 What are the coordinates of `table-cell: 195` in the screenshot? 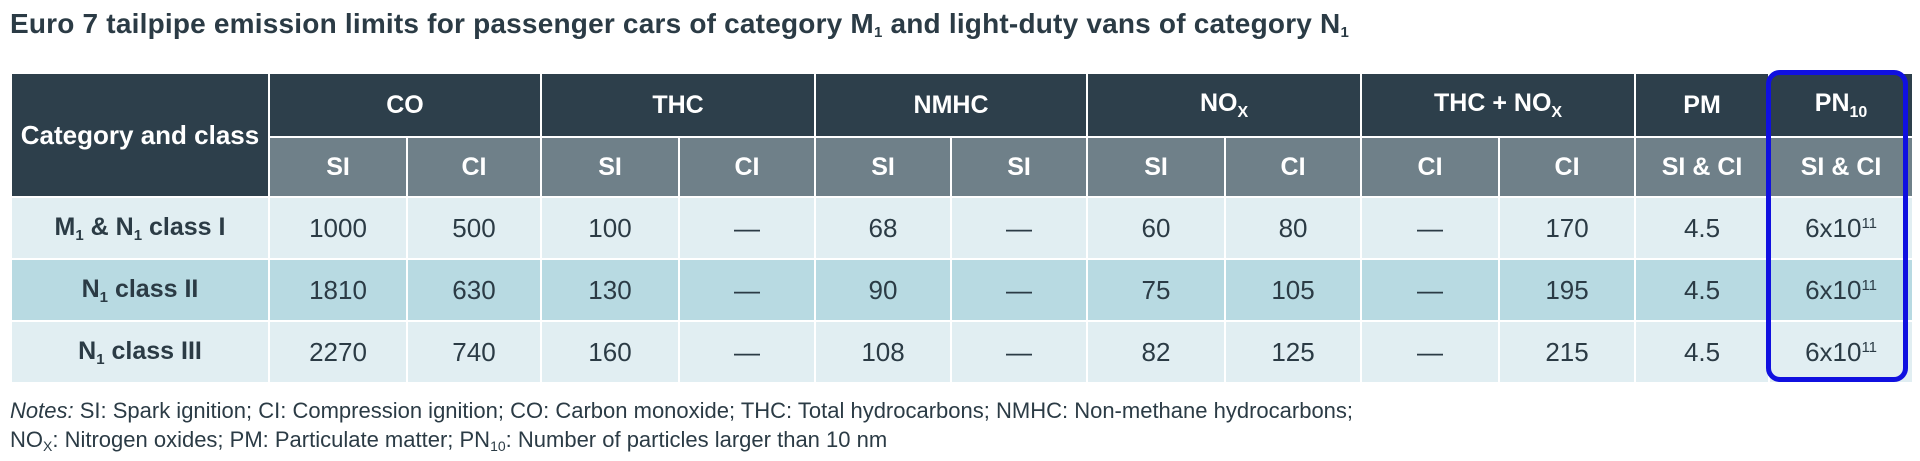 It's located at (1567, 290).